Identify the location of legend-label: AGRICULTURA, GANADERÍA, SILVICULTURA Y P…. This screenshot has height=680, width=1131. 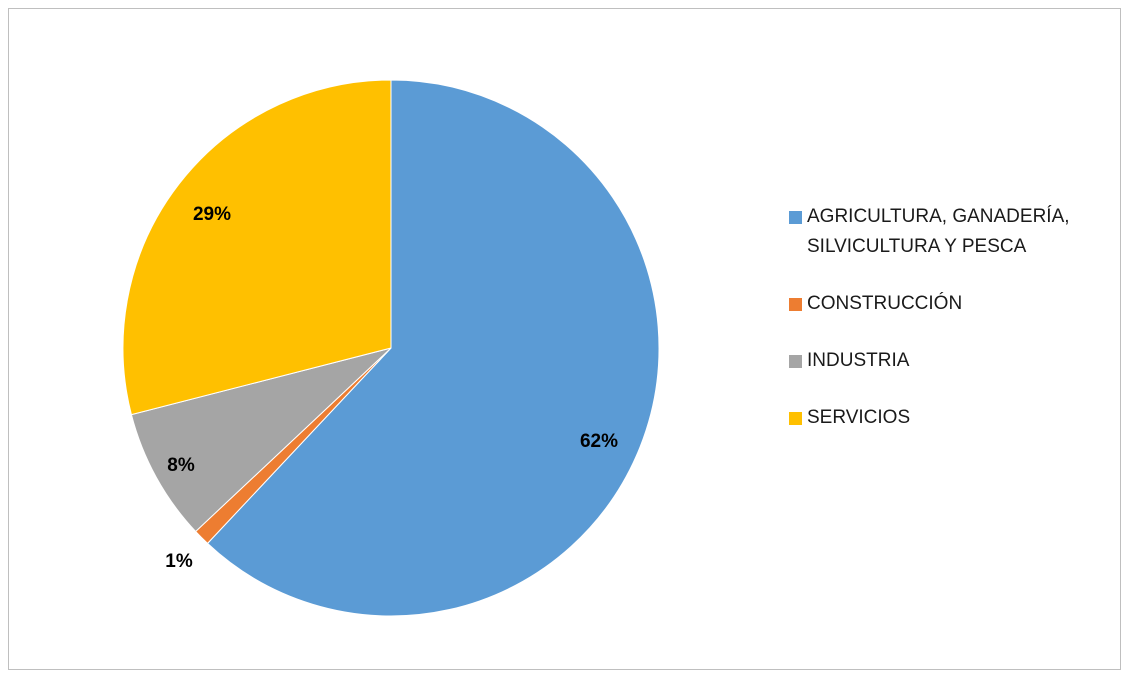
(967, 232).